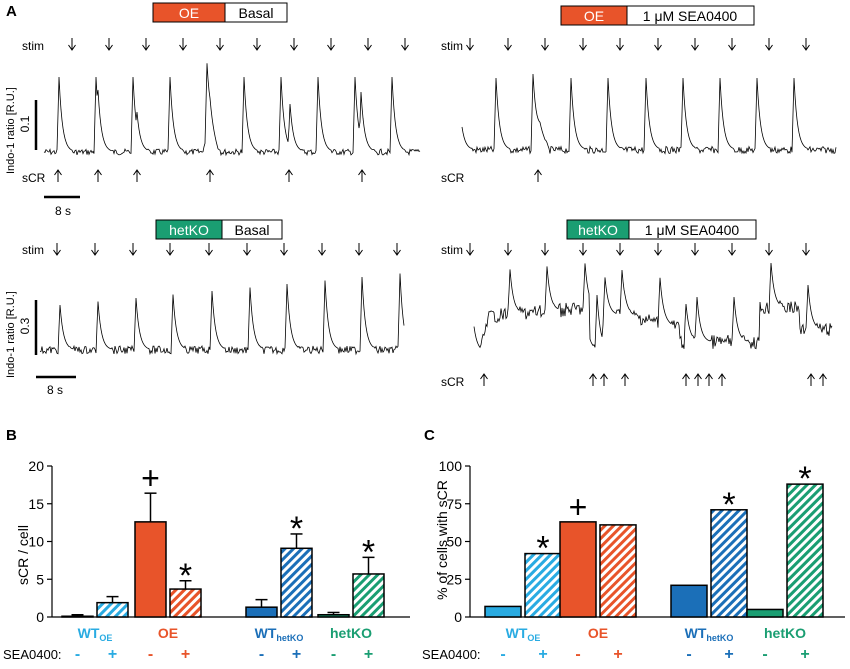 This screenshot has width=850, height=669. I want to click on trace-2-stim-label: stim, so click(452, 46).